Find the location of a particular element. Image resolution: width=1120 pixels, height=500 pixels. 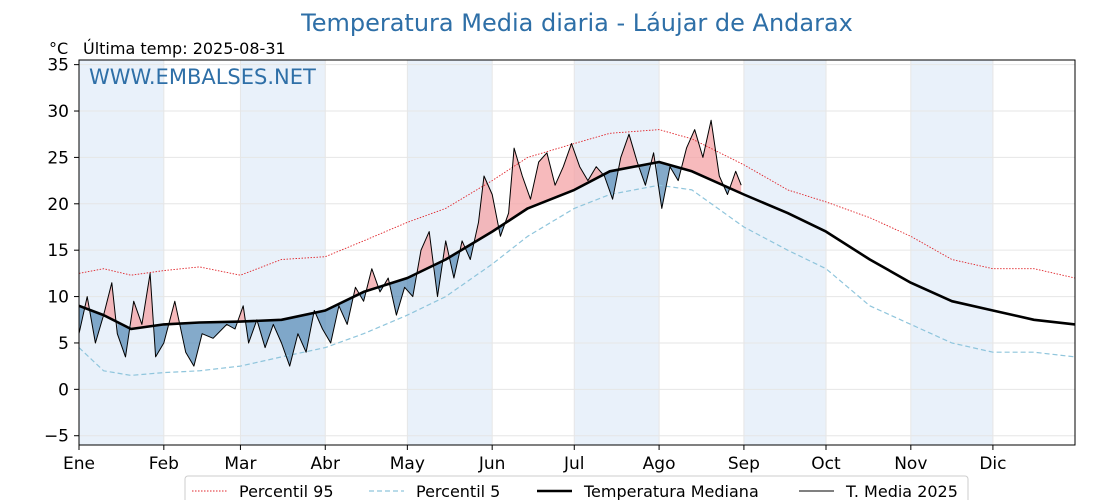

y-tick-label: 5 is located at coordinates (63, 344).